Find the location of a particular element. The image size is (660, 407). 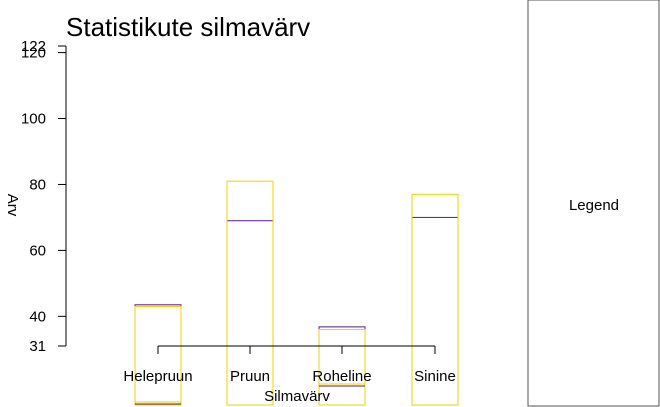

y-tick-label: 31 is located at coordinates (37, 346).